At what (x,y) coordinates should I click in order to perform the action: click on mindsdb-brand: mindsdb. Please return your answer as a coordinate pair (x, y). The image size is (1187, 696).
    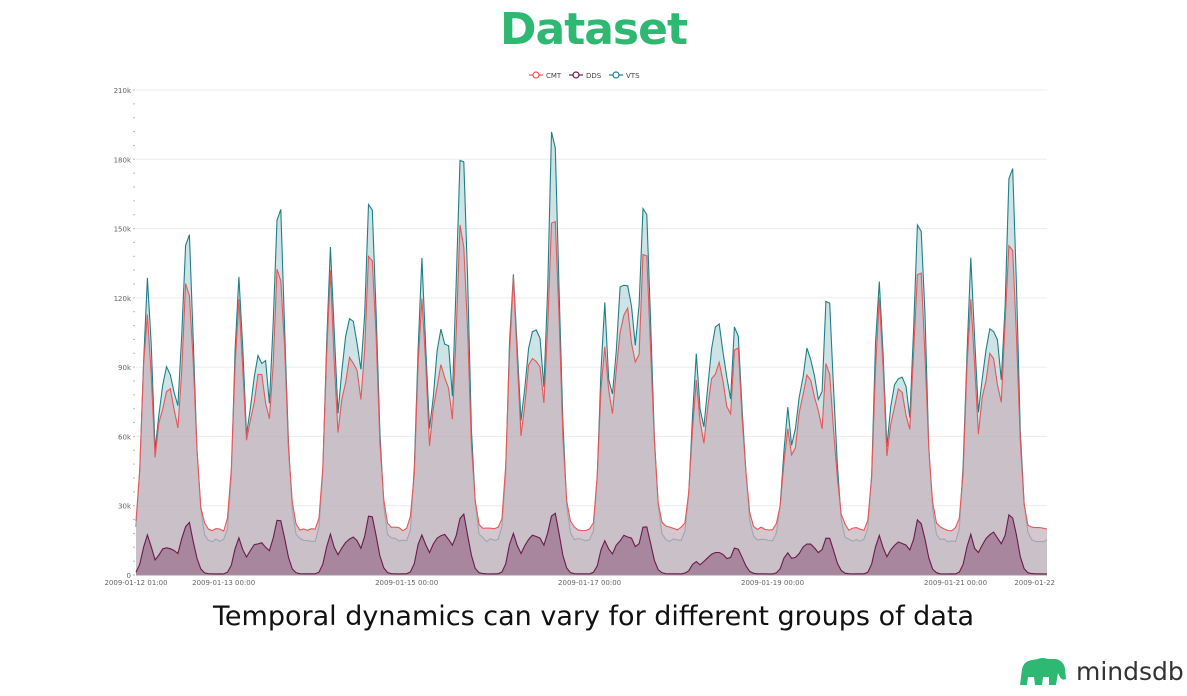
    Looking at the image, I should click on (1102, 673).